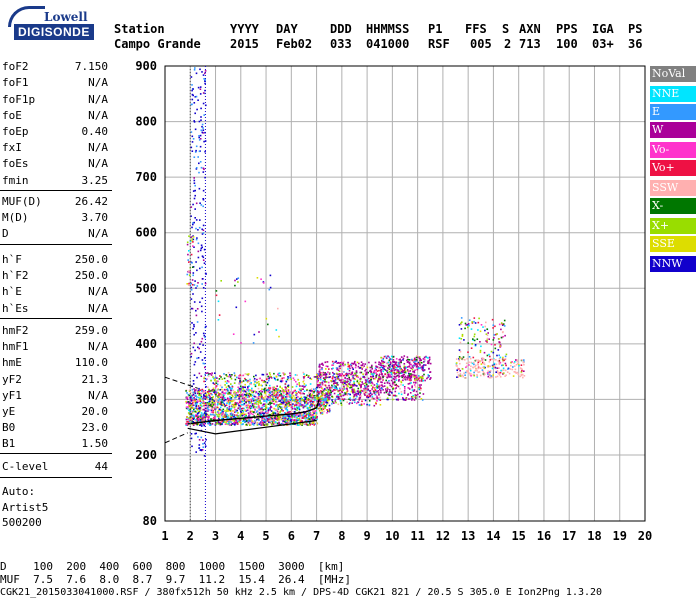 This screenshot has width=700, height=600. I want to click on param-key: yF2, so click(12, 379).